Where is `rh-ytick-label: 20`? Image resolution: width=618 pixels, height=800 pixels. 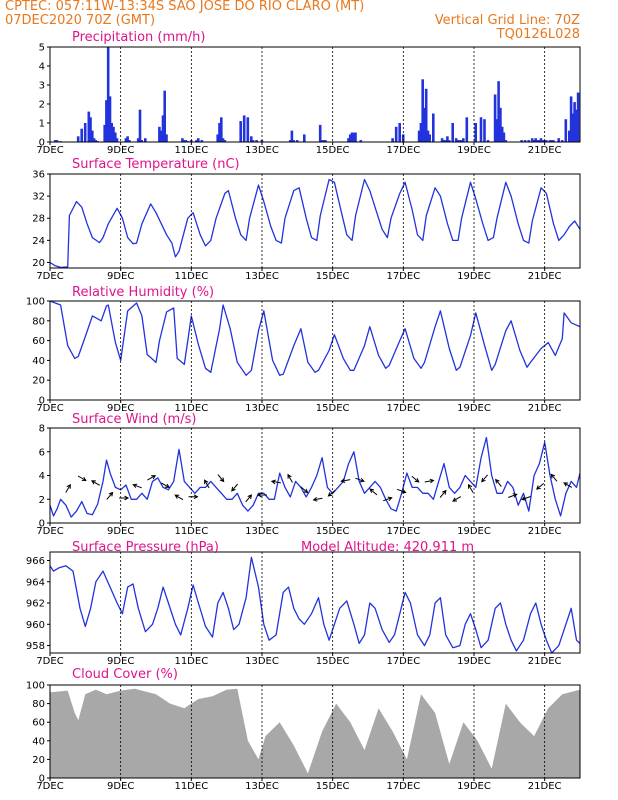 rh-ytick-label: 20 is located at coordinates (38, 381).